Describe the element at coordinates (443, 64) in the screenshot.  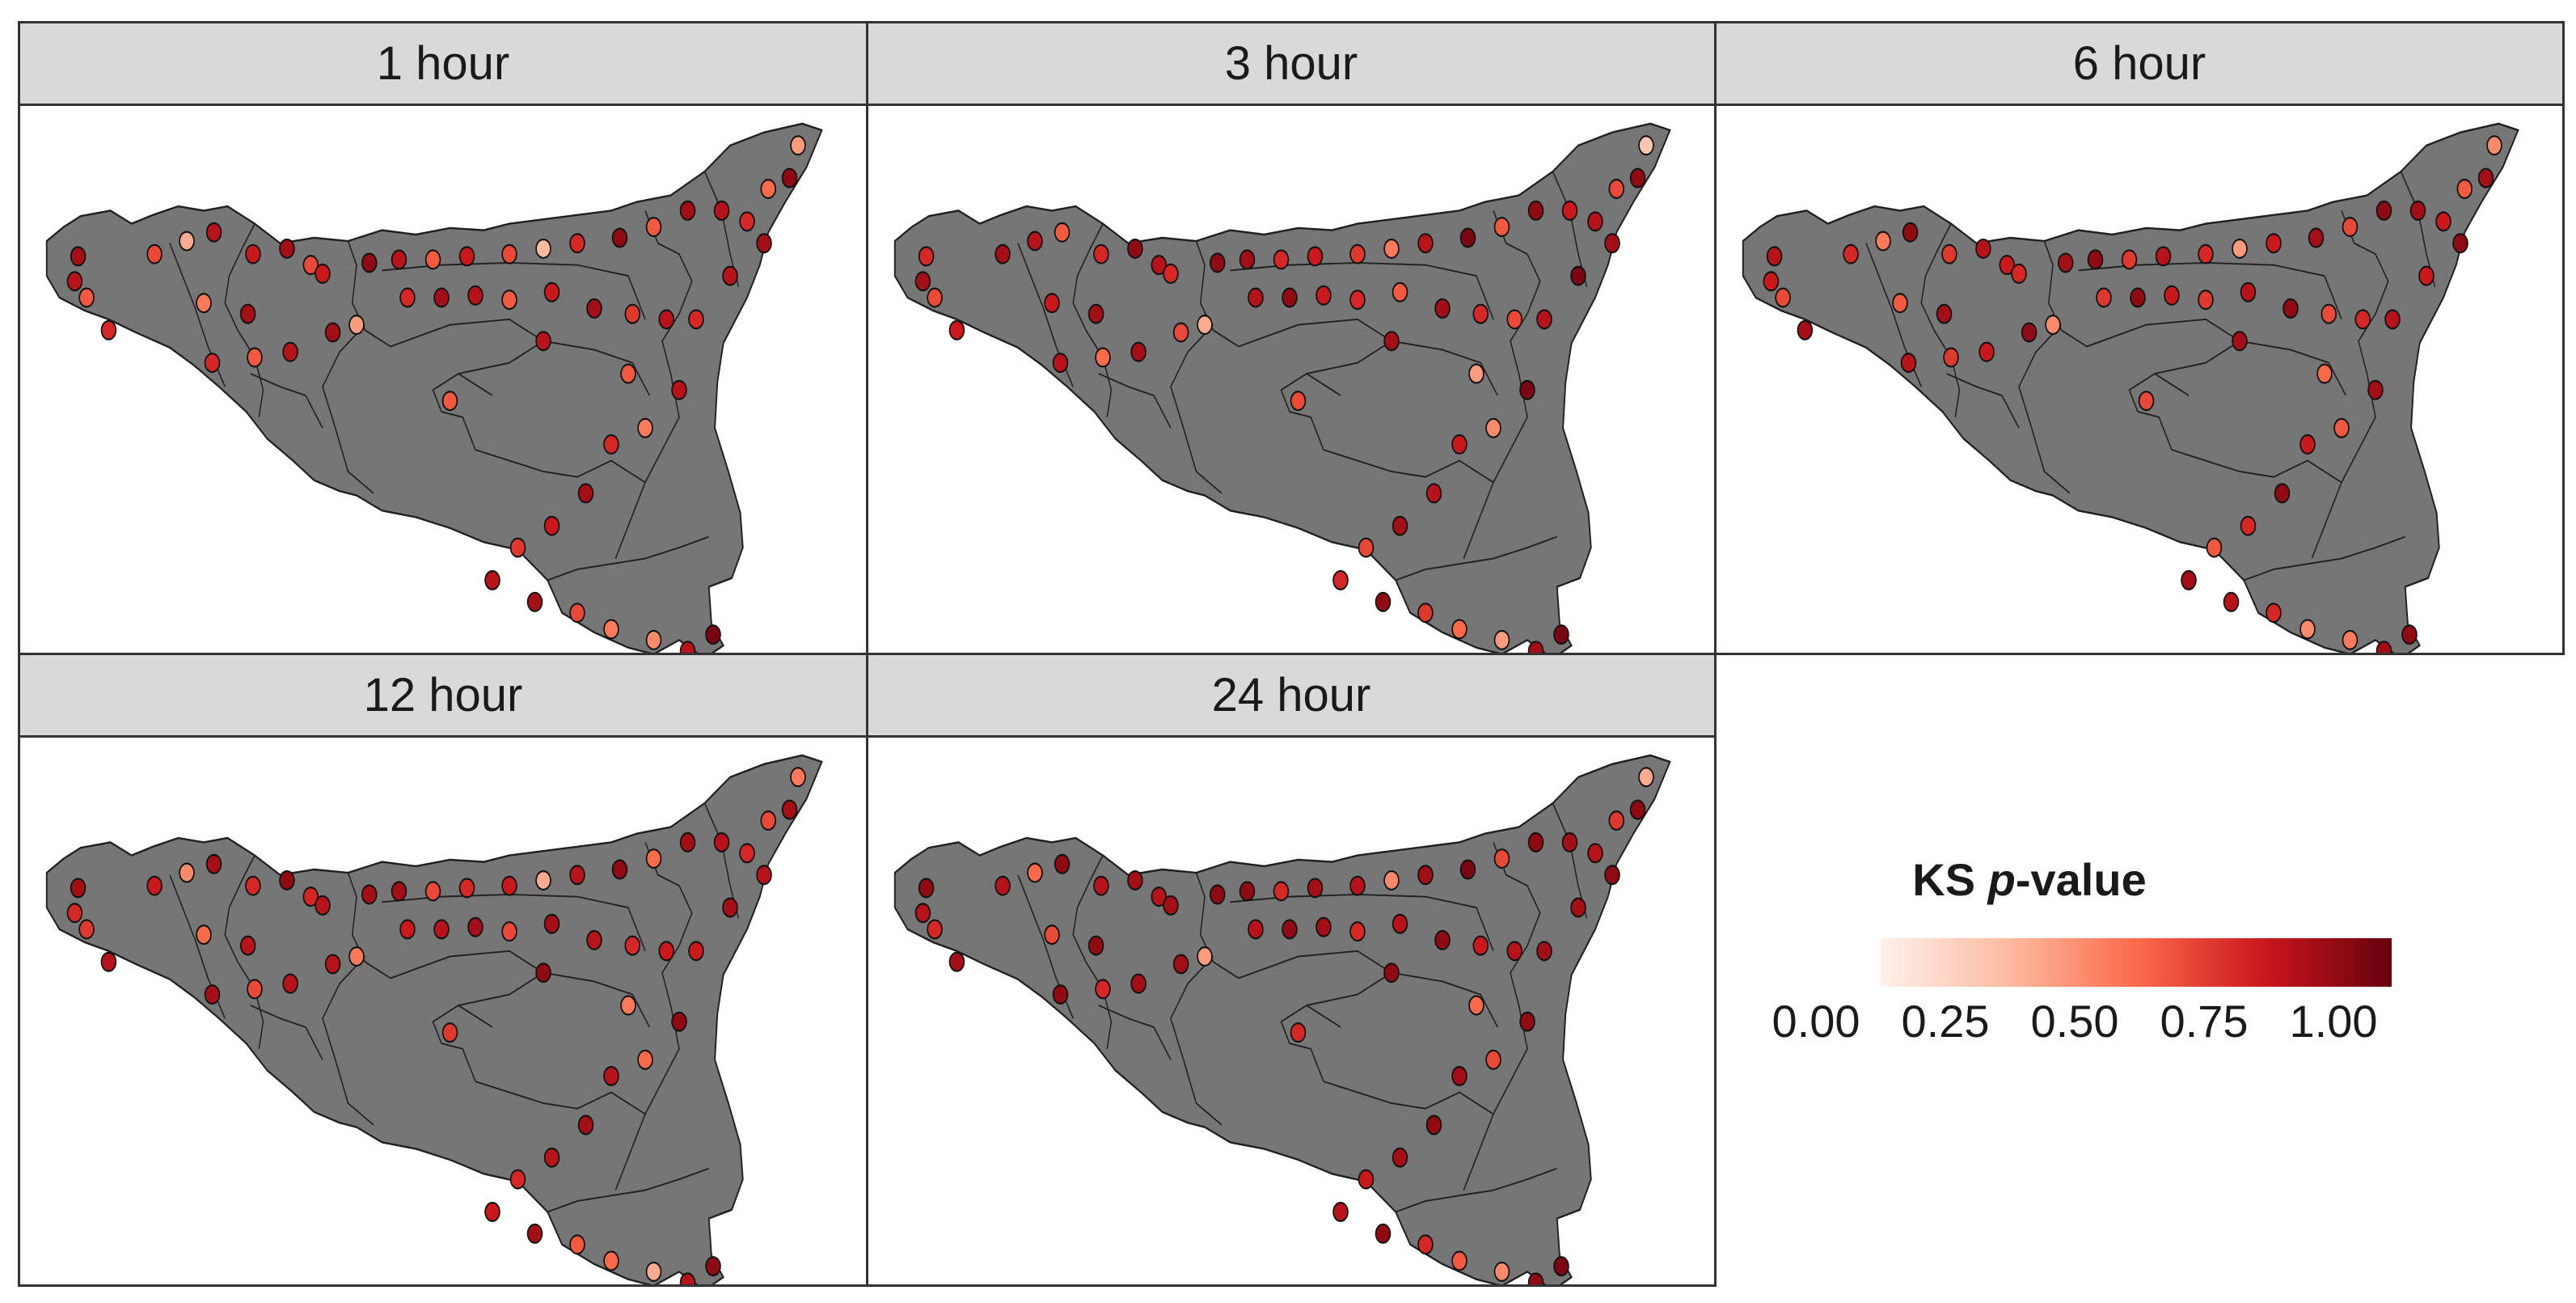
I see `panel-strip-label: 1 hour` at that location.